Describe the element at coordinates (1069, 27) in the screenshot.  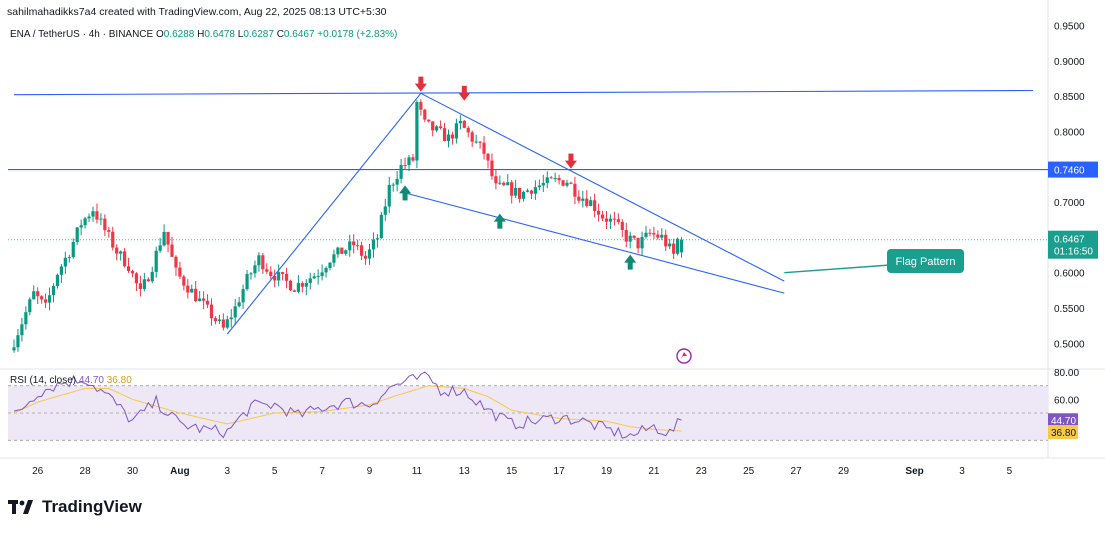
I see `y-tick-label: 0.9500` at that location.